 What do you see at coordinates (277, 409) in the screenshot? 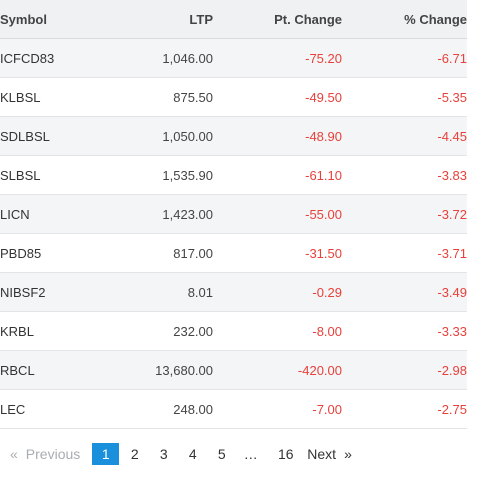
I see `cell-pt-change: -7.00` at bounding box center [277, 409].